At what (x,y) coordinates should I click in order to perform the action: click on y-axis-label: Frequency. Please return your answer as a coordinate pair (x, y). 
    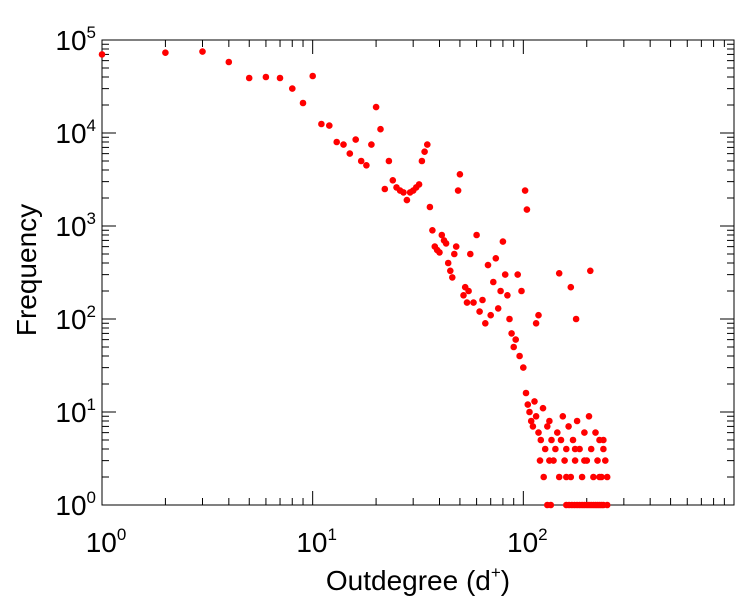
    Looking at the image, I should click on (26, 270).